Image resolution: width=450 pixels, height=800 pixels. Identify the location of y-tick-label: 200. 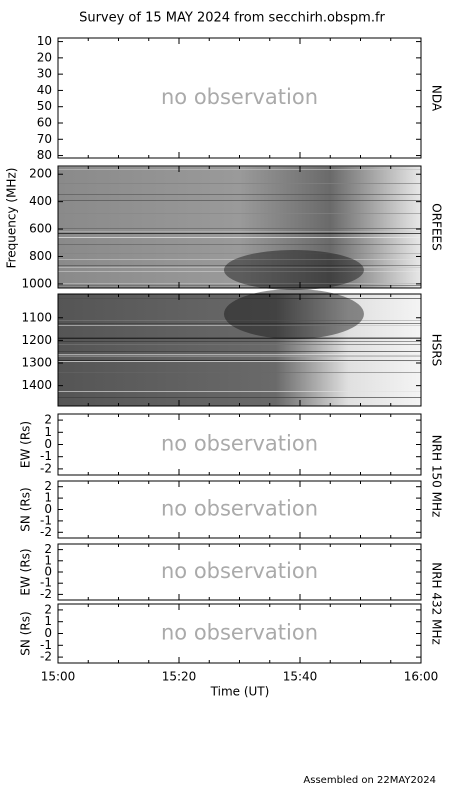
(40, 174).